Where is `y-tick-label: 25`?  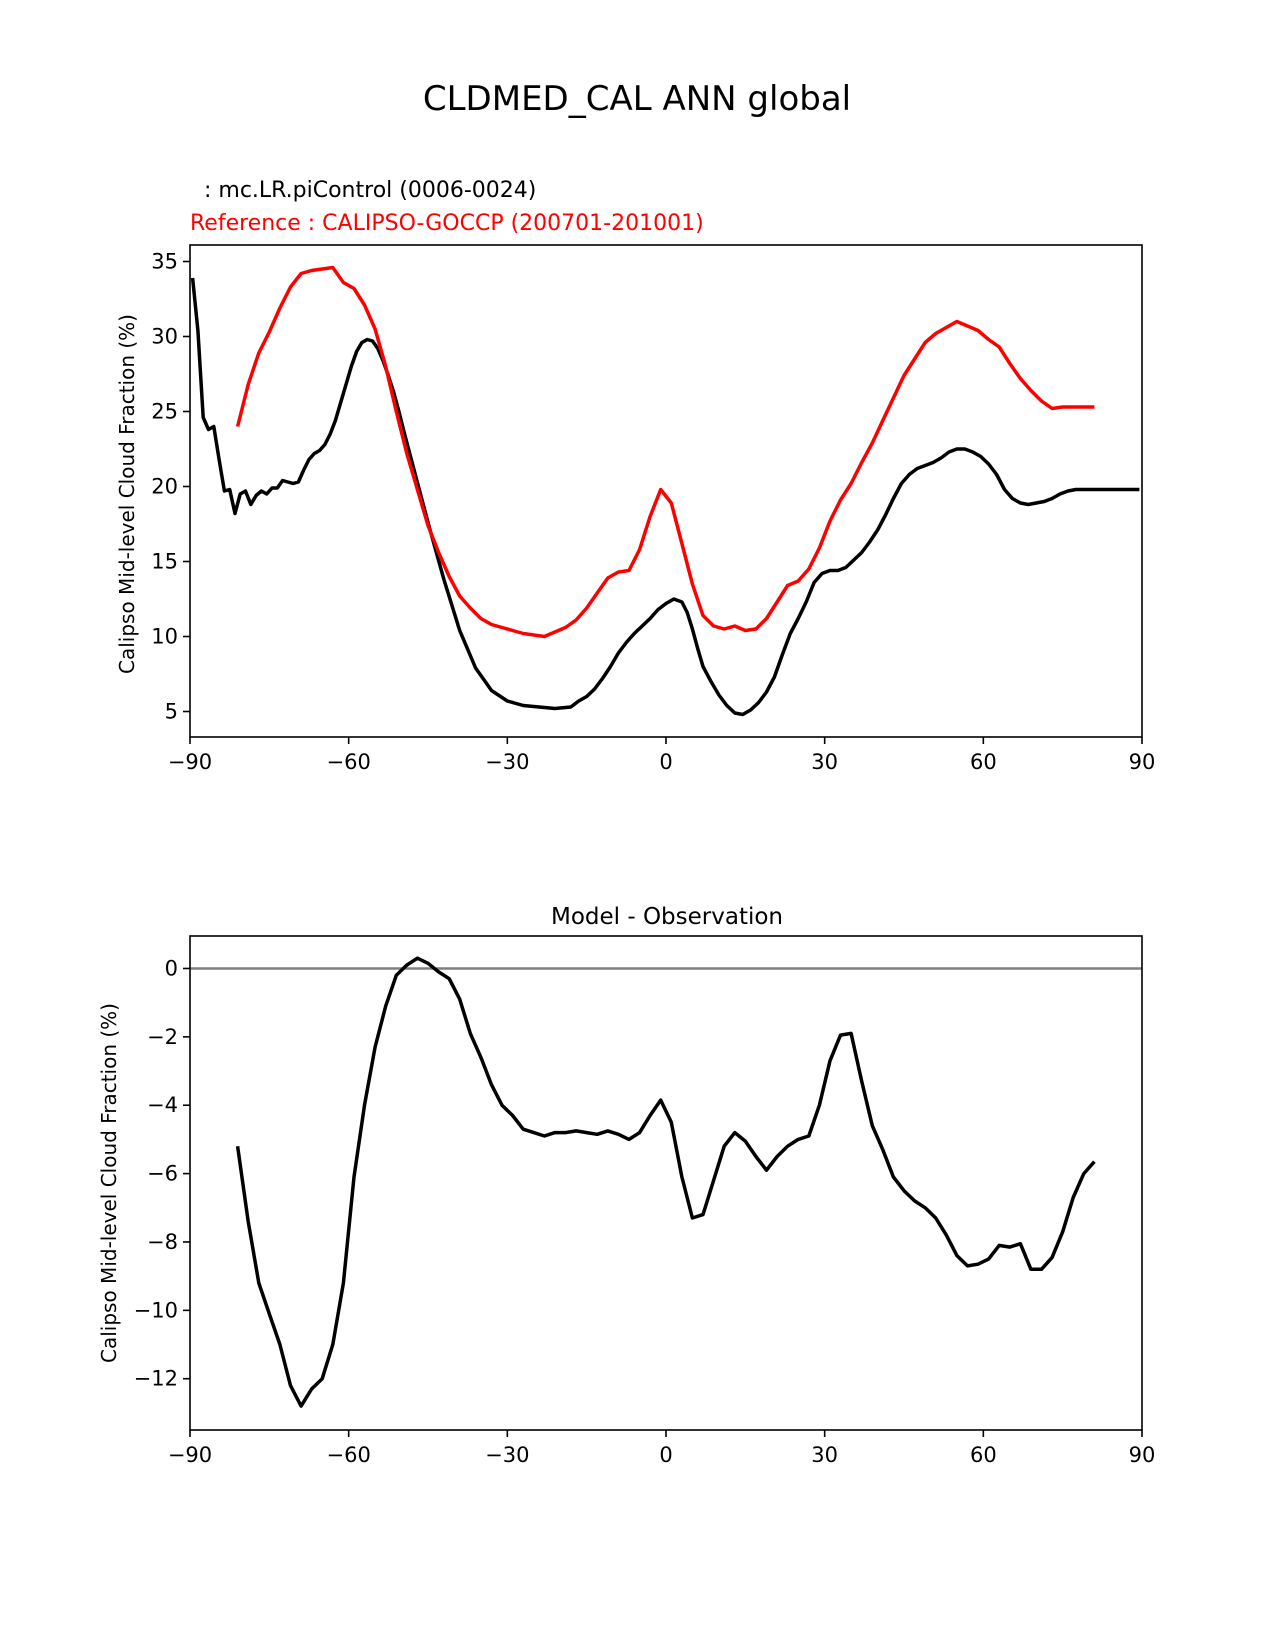 y-tick-label: 25 is located at coordinates (164, 412).